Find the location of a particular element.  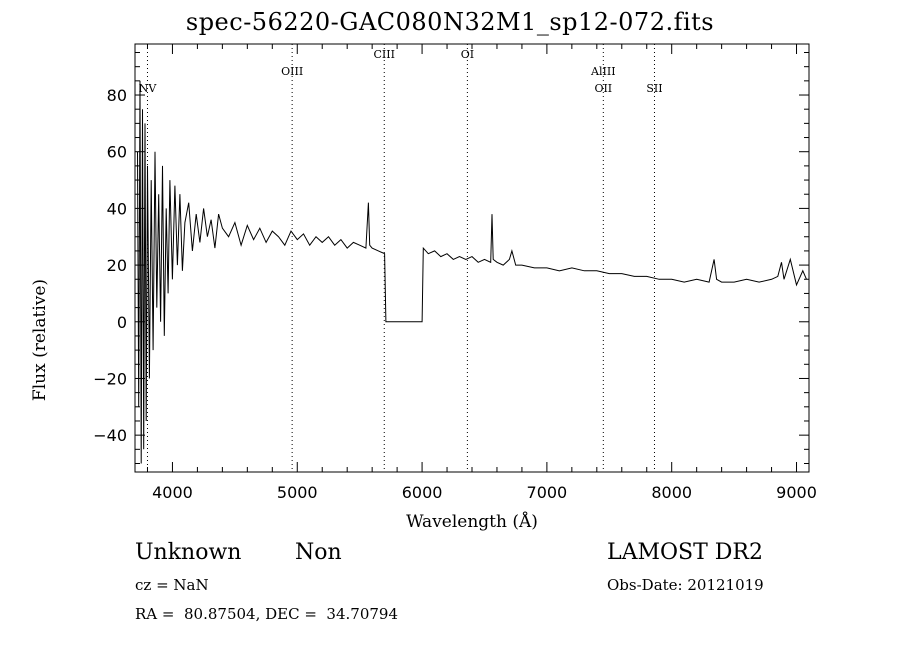

y-tick-label: −40 is located at coordinates (110, 435).